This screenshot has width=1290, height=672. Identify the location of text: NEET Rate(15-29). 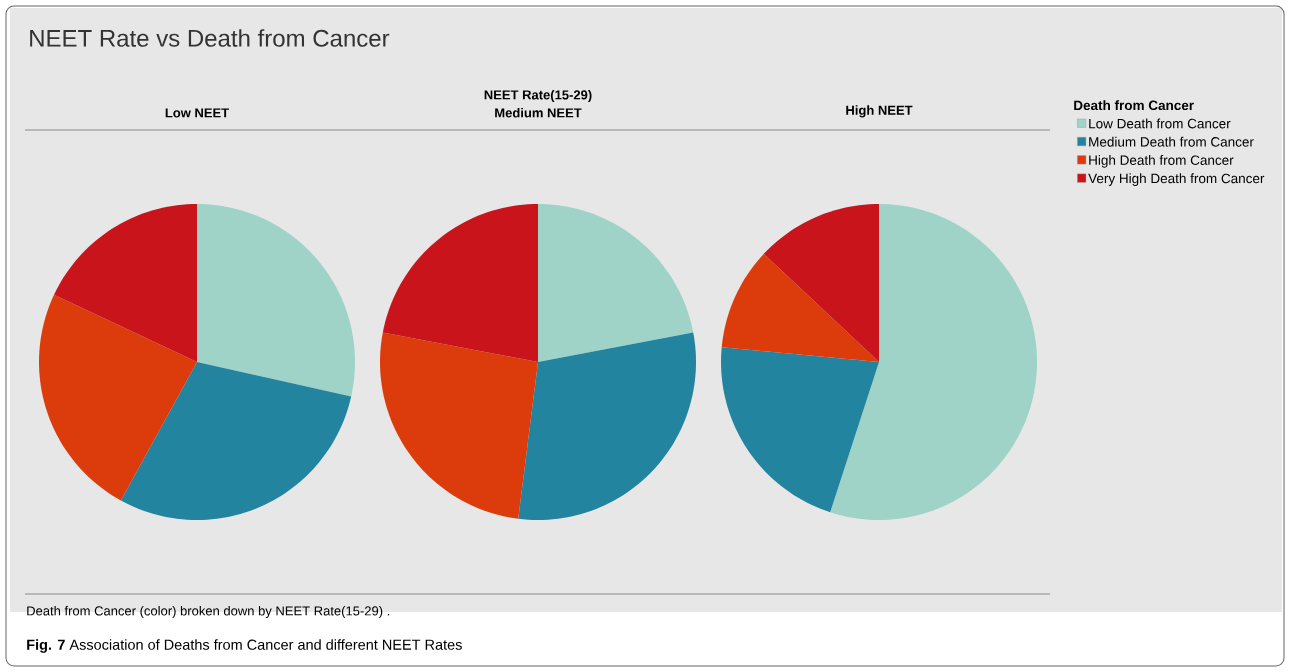
(538, 96).